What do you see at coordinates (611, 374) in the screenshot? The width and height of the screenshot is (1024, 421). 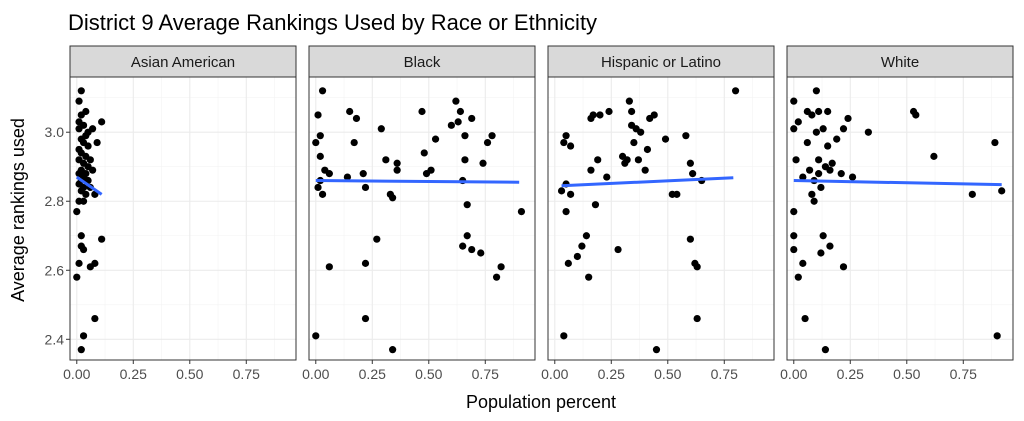 I see `x-tick-label: 0.25` at bounding box center [611, 374].